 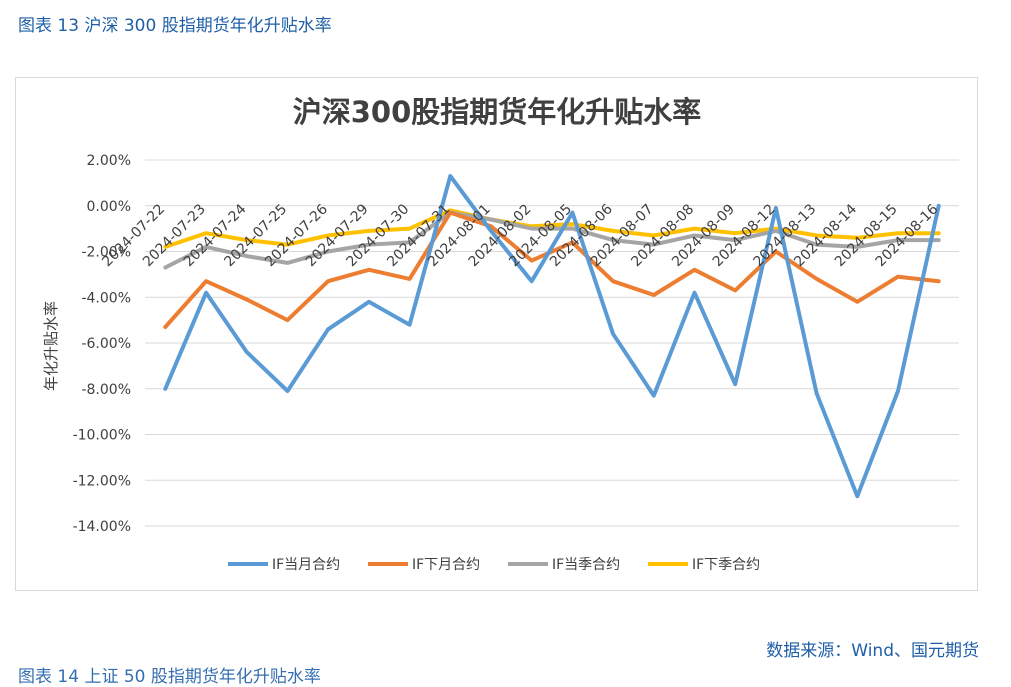 What do you see at coordinates (497, 112) in the screenshot?
I see `chart-title: 沪深300股指期货年化升贴水率` at bounding box center [497, 112].